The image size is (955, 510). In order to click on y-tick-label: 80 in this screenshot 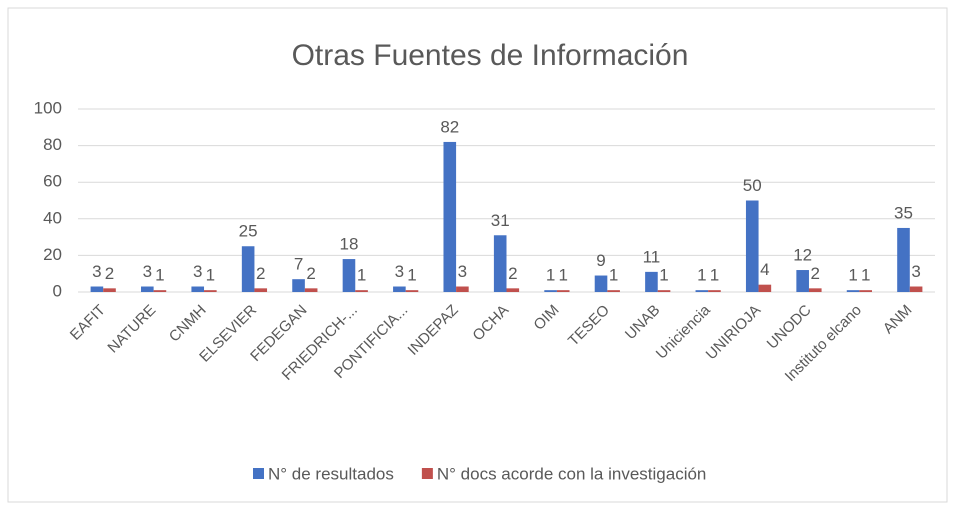, I will do `click(52, 144)`.